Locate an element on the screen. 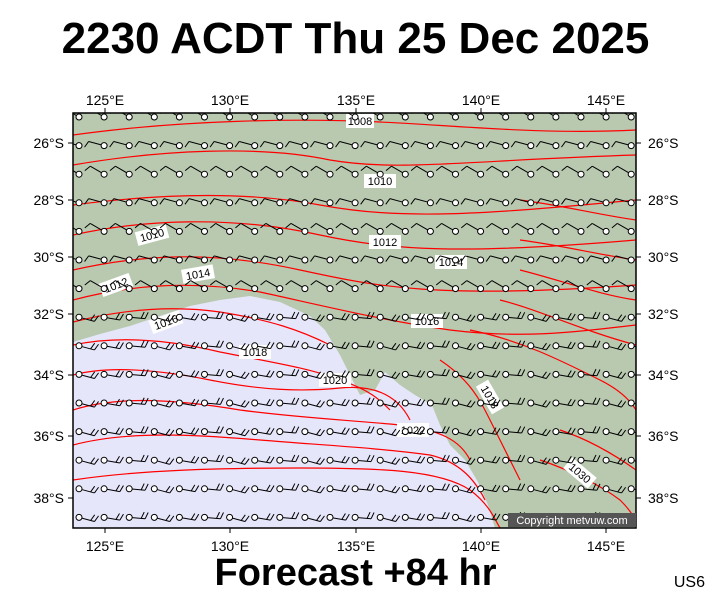 This screenshot has height=600, width=711. isobar-label: 1020 is located at coordinates (335, 381).